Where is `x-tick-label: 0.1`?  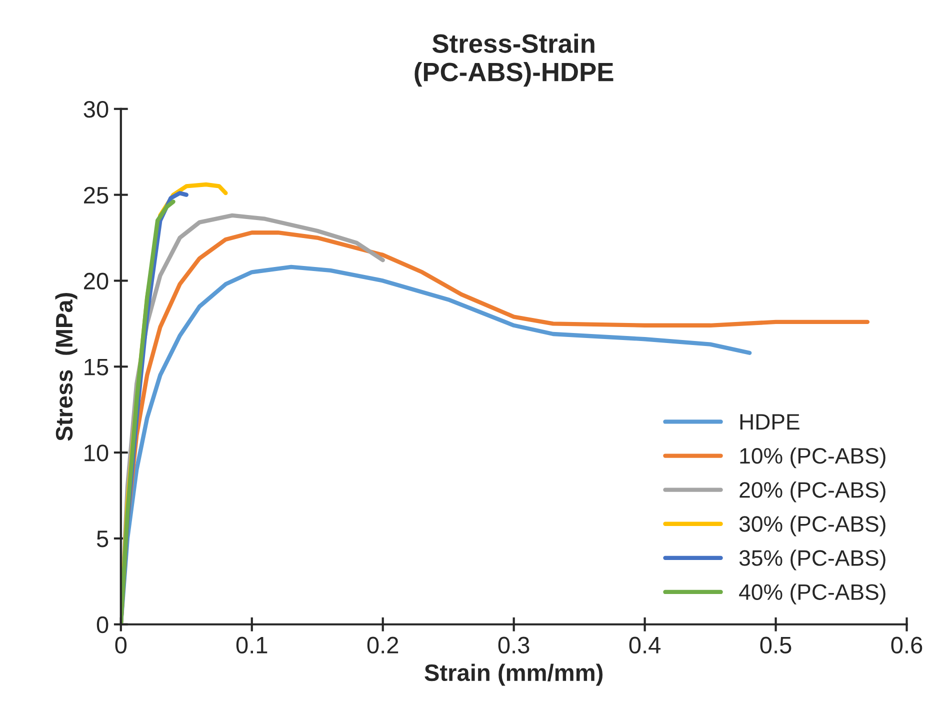
x-tick-label: 0.1 is located at coordinates (252, 645).